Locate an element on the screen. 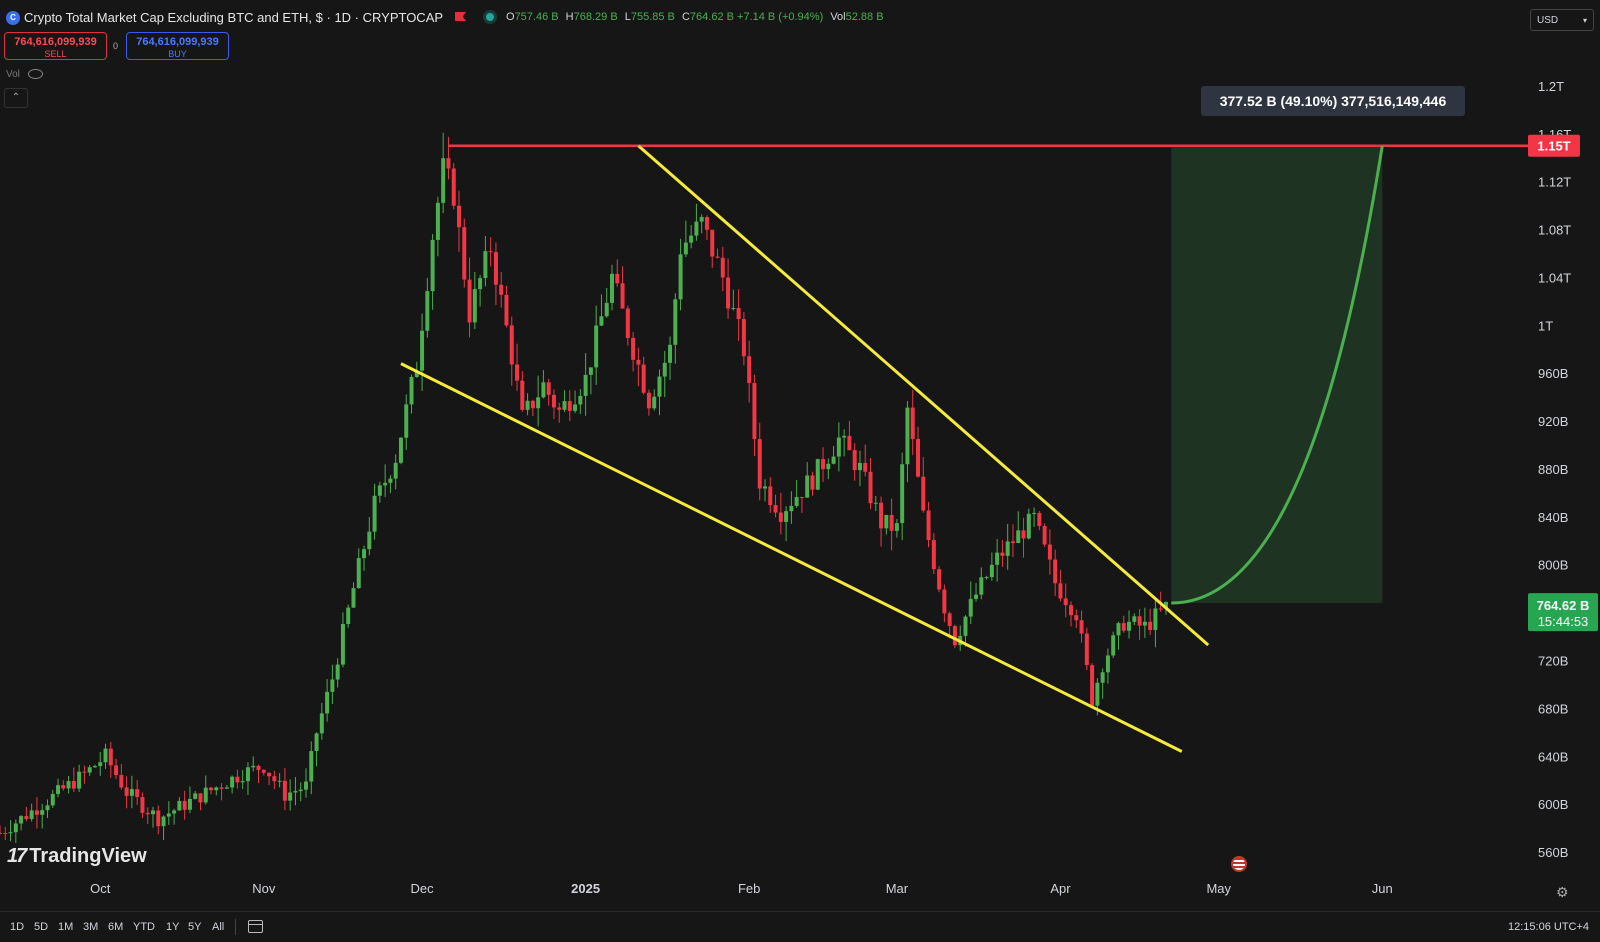 The width and height of the screenshot is (1600, 942). axis-settings-icon: ⚙ is located at coordinates (1562, 892).